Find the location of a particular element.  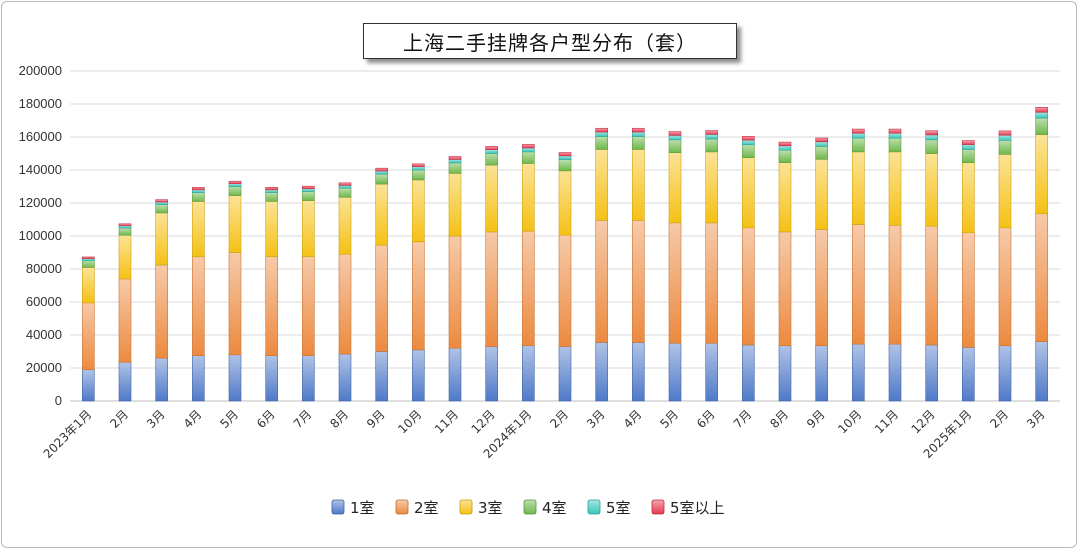

legend-item: 2室 is located at coordinates (417, 508).